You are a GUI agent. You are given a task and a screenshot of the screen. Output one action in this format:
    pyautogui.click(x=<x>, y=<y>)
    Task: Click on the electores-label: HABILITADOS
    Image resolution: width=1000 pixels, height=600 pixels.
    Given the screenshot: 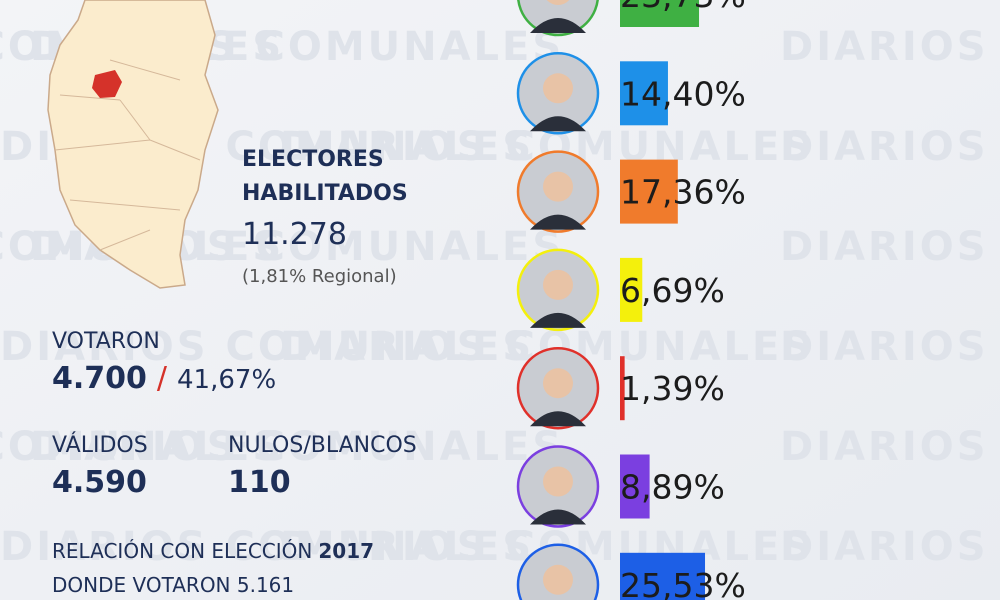 What is the action you would take?
    pyautogui.click(x=325, y=193)
    